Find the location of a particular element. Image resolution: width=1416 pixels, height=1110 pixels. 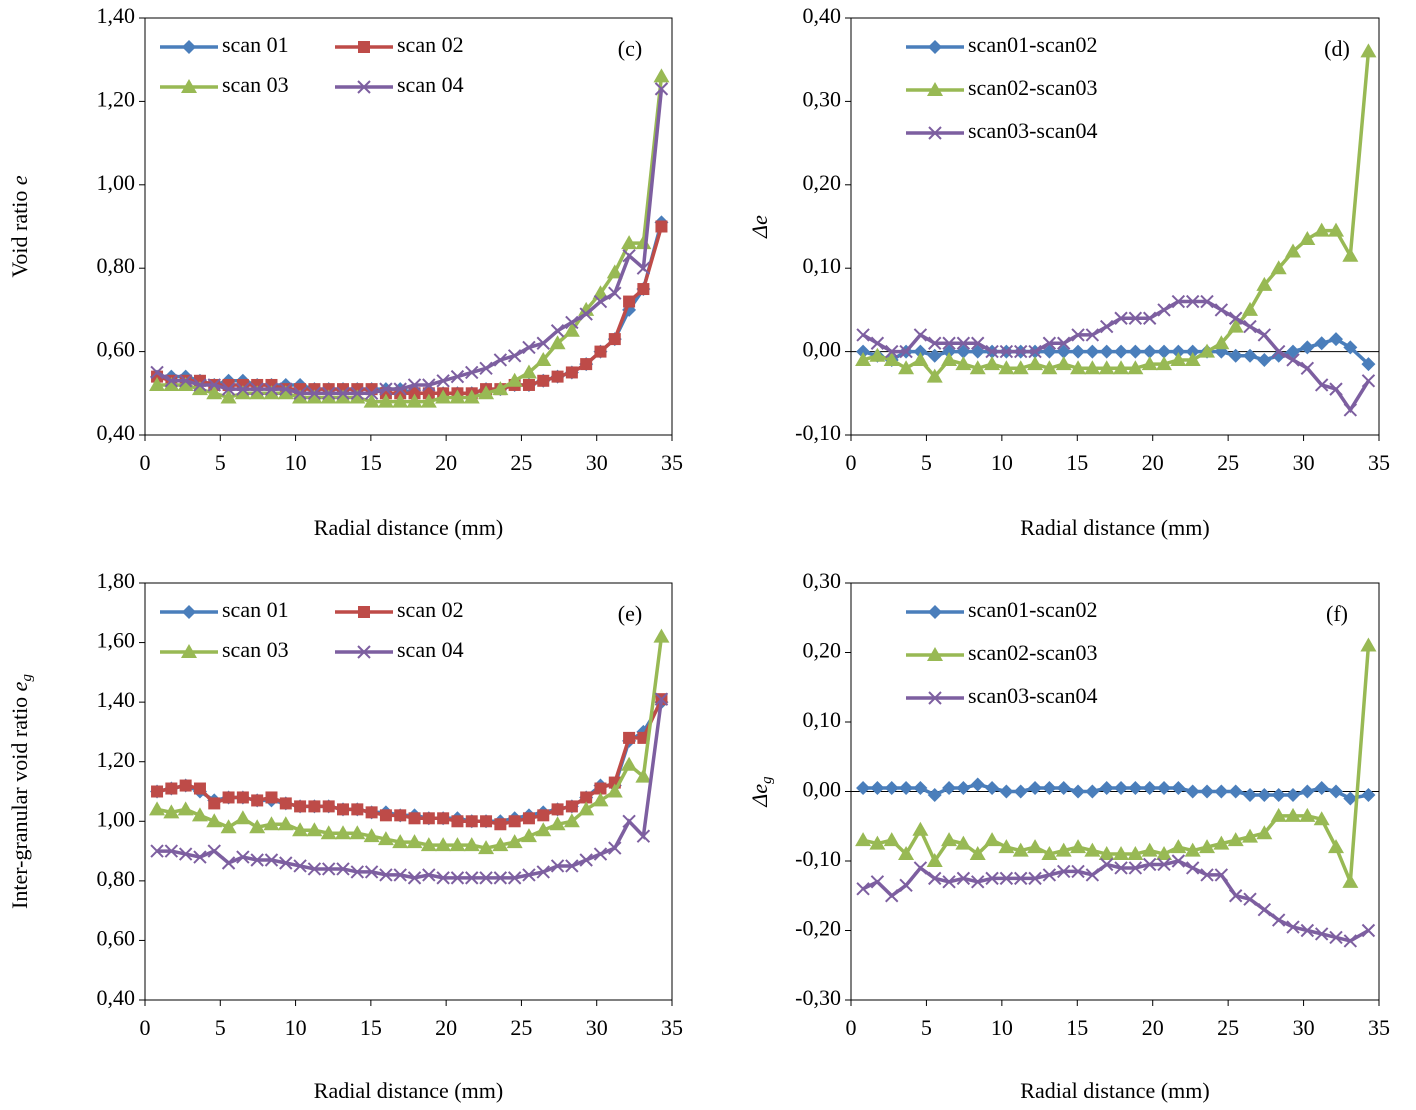

y-tick-label: 0,30 is located at coordinates (822, 98).